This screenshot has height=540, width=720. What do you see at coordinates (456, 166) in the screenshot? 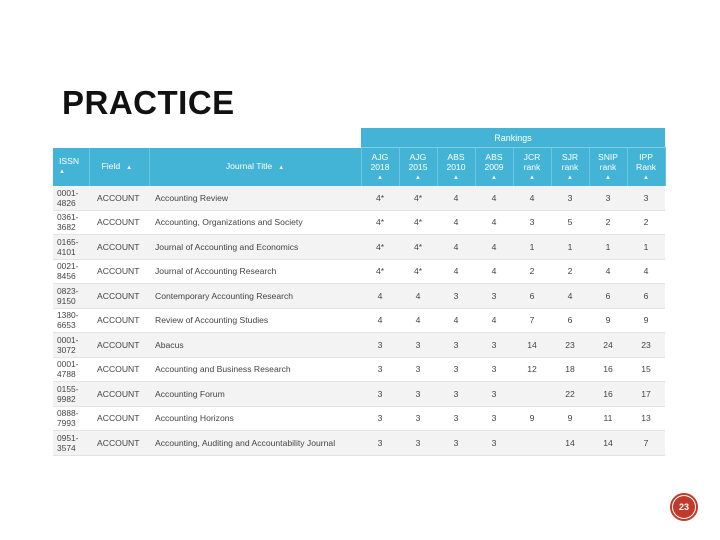
I see `column-header-abs2010: ABS 2010 ▲` at bounding box center [456, 166].